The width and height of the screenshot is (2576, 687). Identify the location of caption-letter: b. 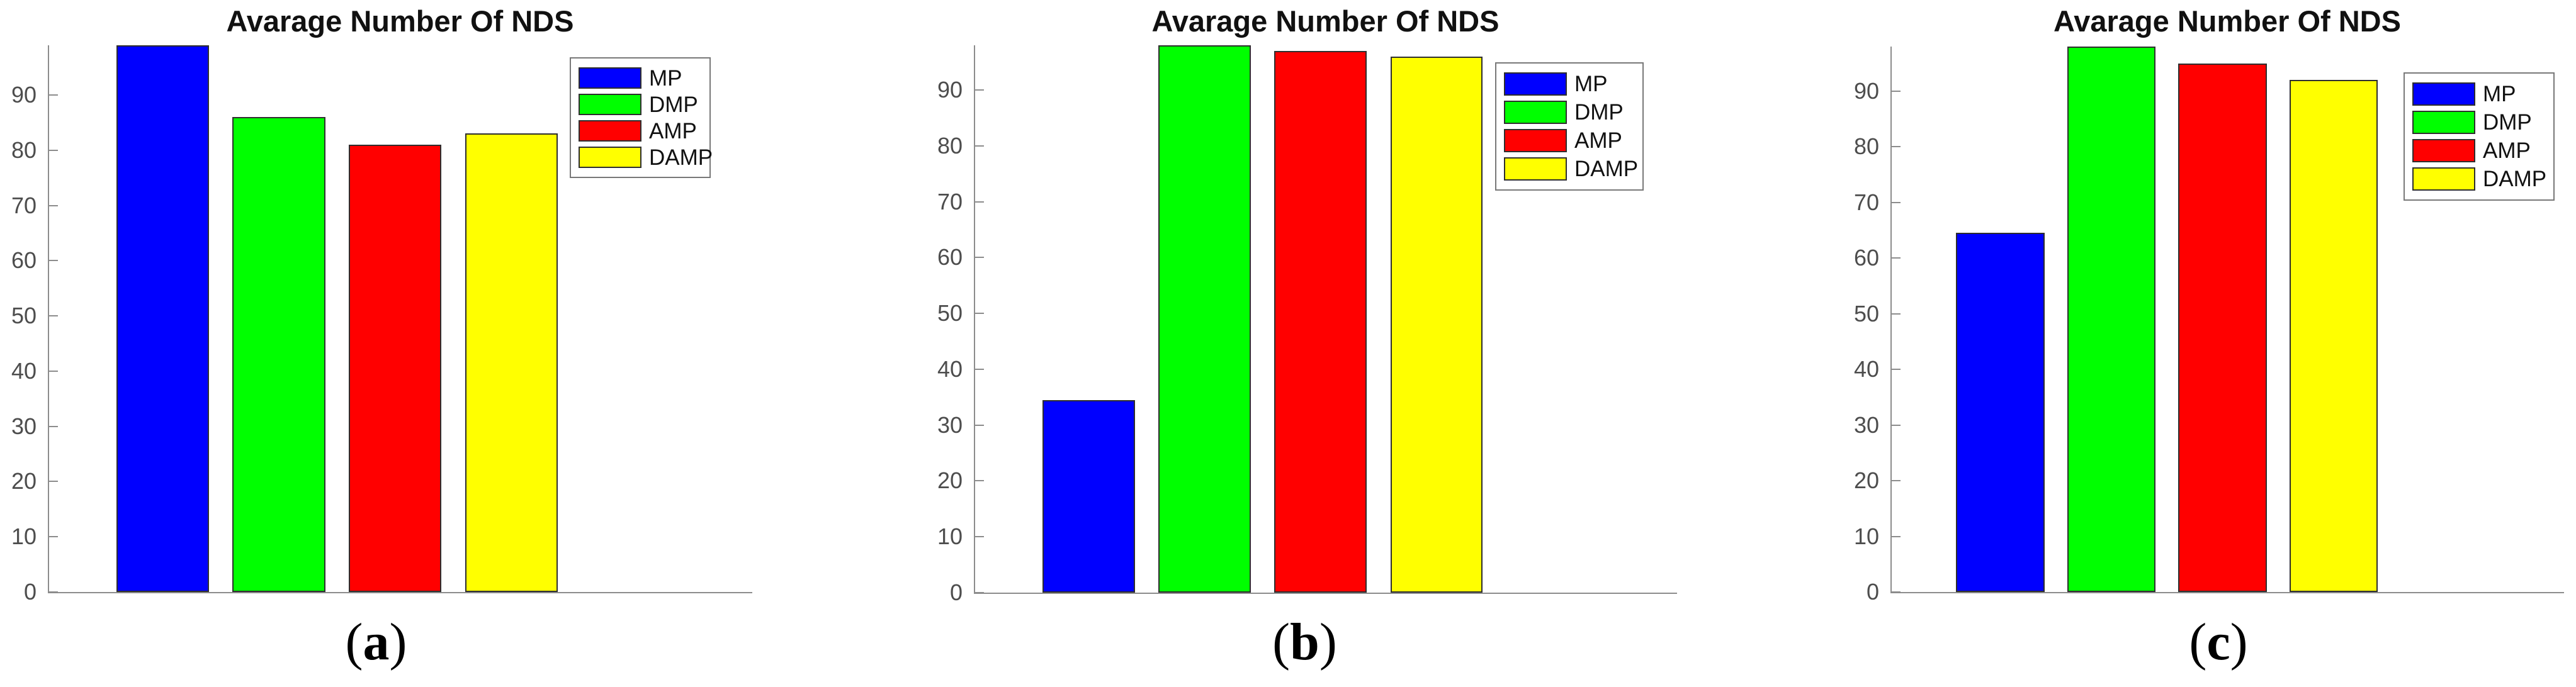
(1304, 642).